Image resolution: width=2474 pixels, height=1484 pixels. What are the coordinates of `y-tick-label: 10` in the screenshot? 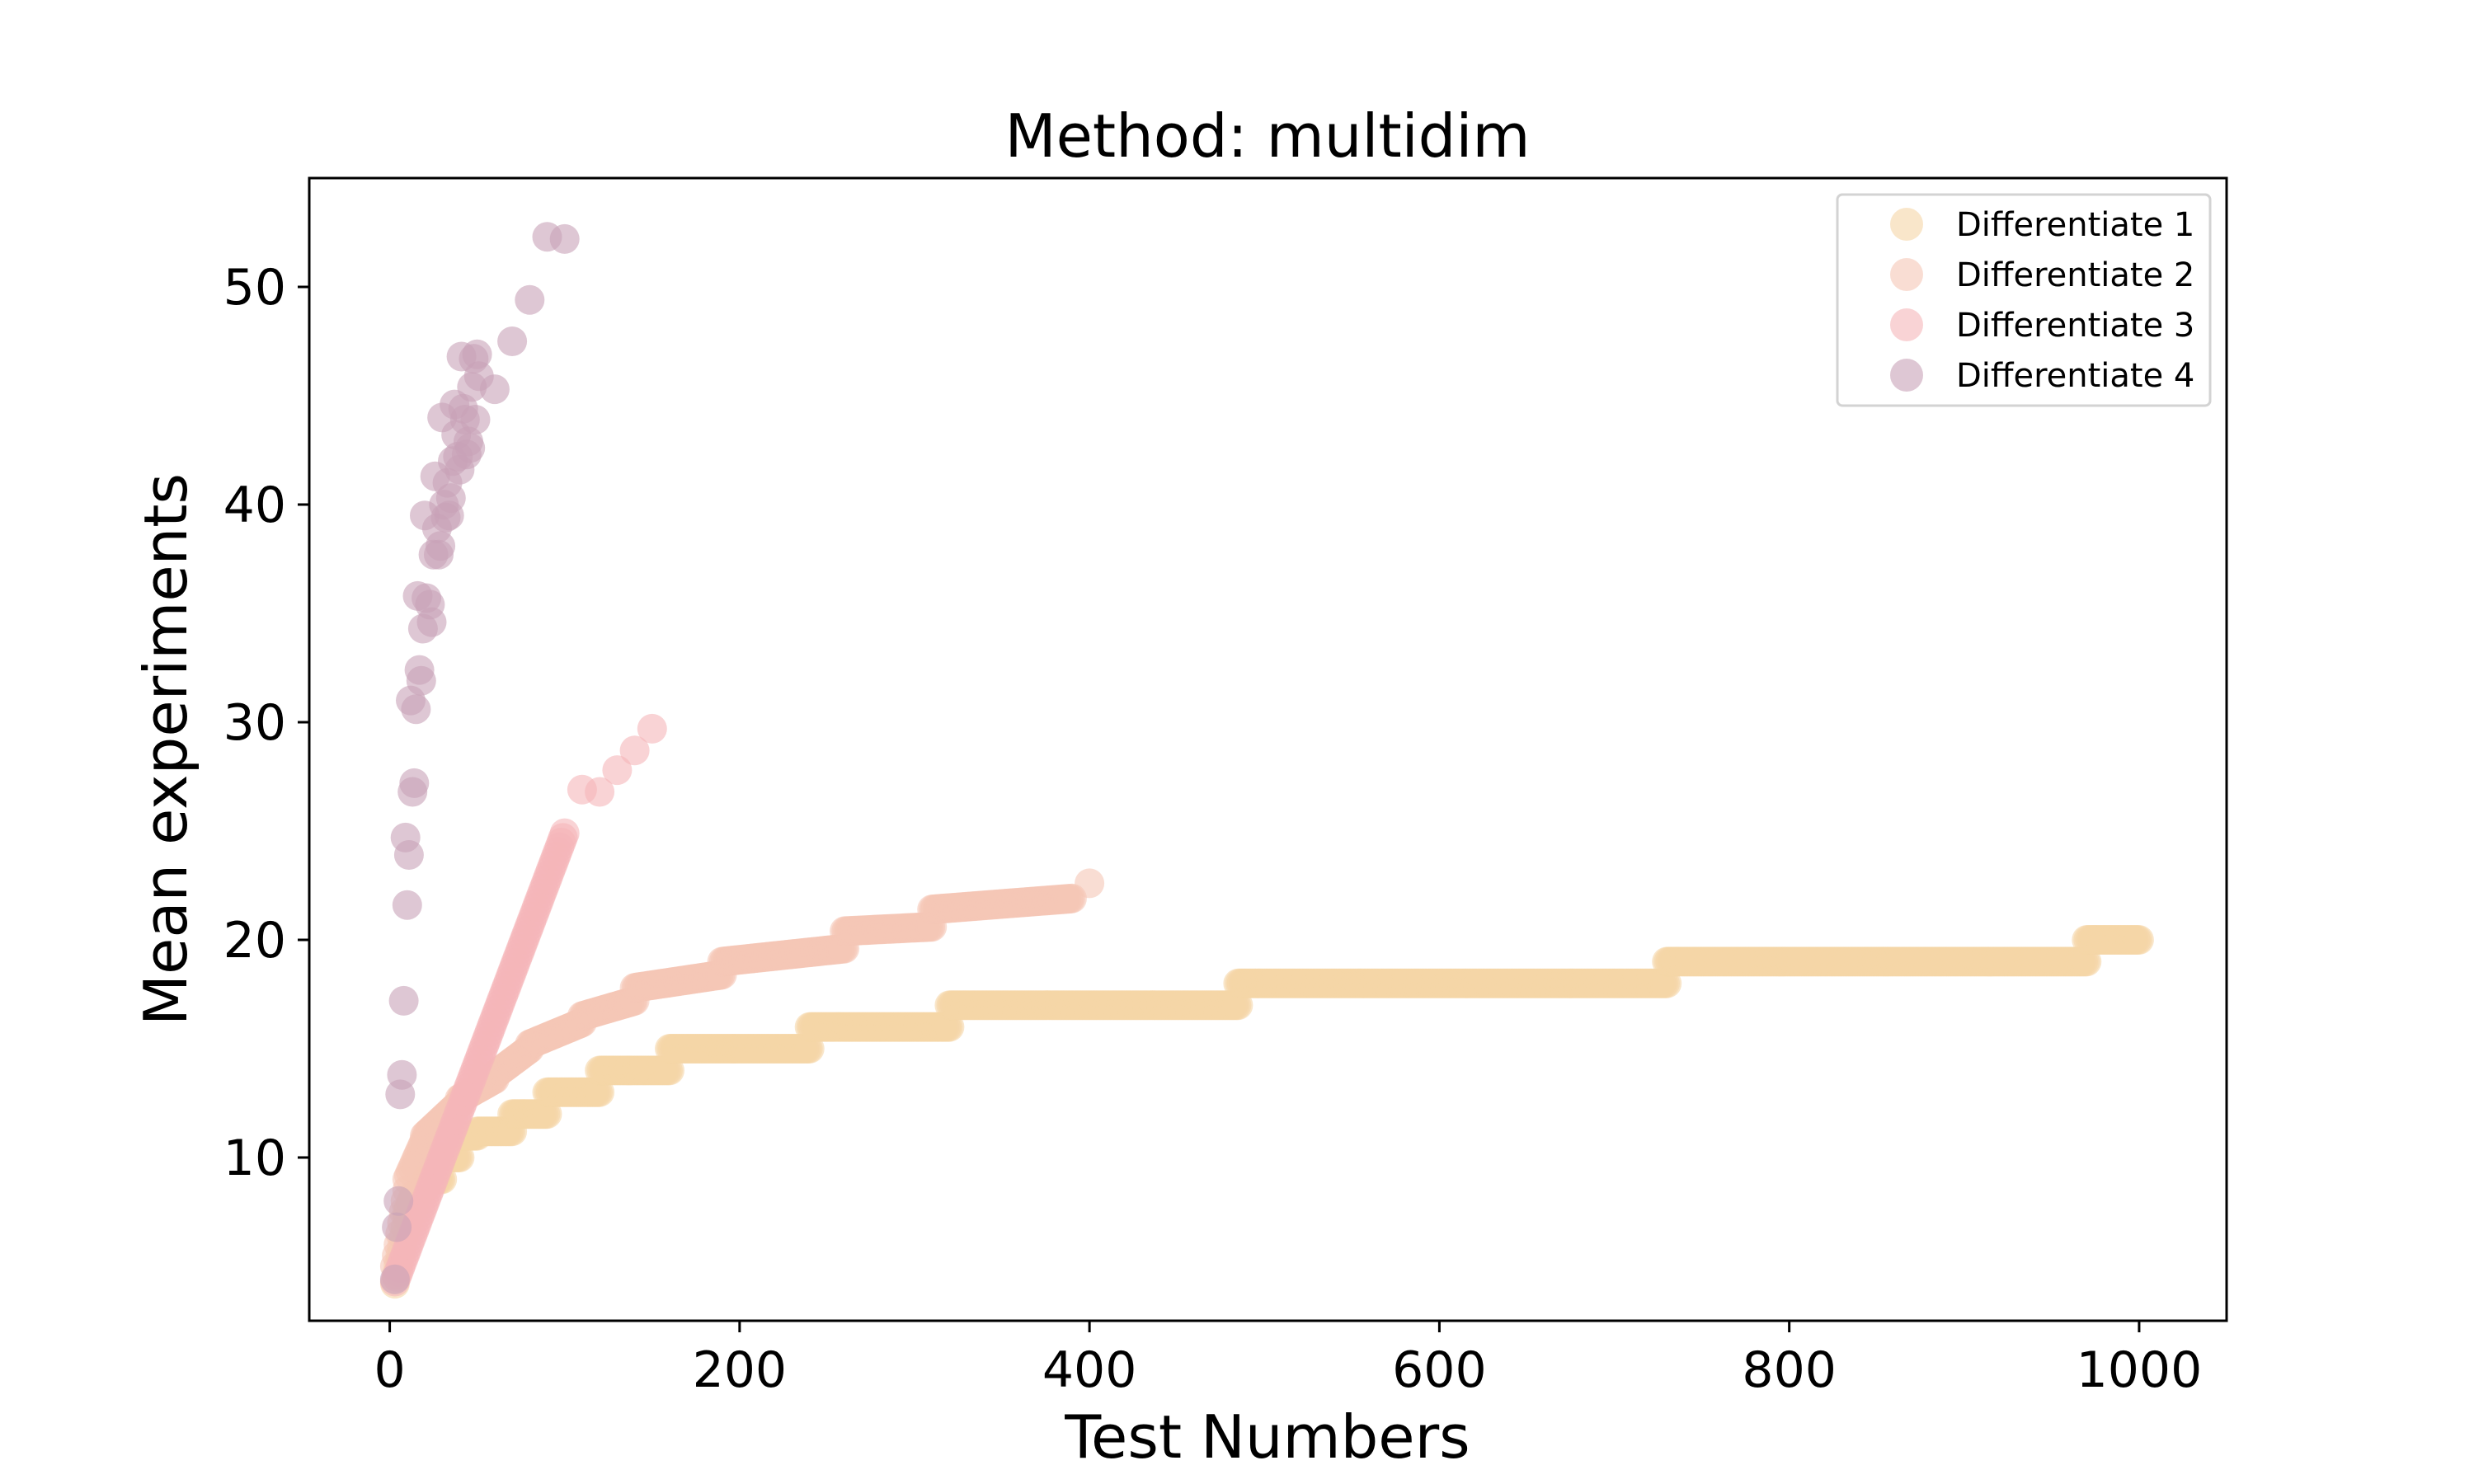 It's located at (254, 1158).